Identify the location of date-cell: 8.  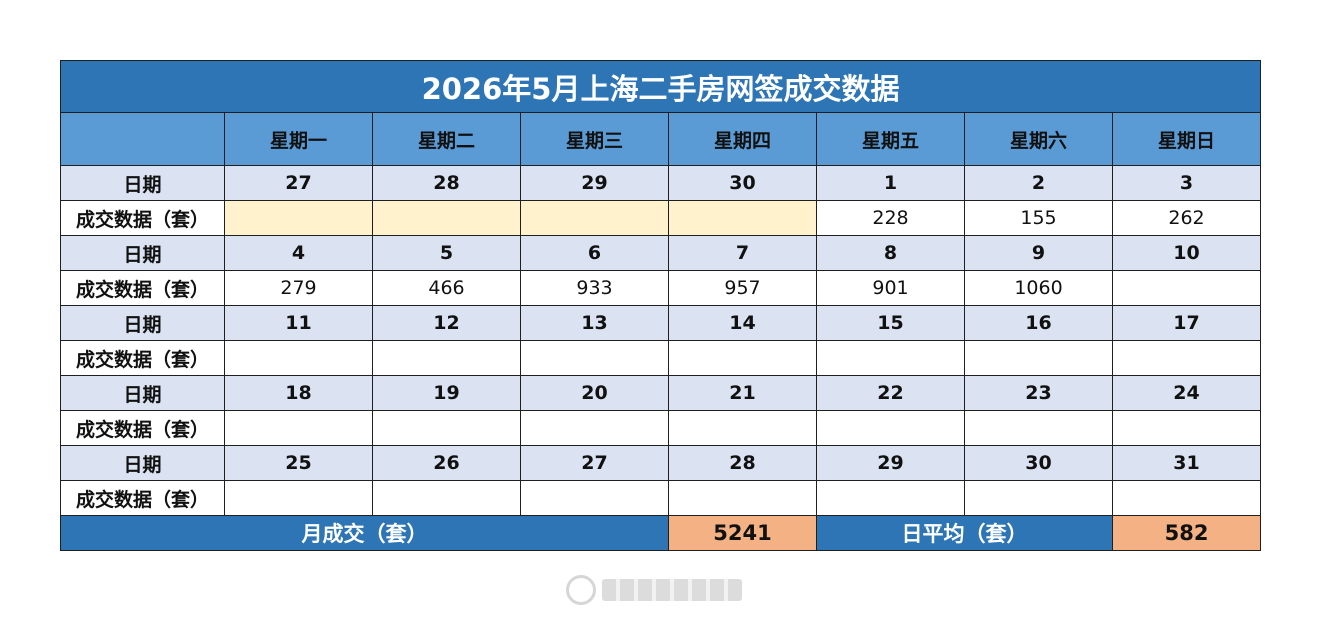
(890, 253).